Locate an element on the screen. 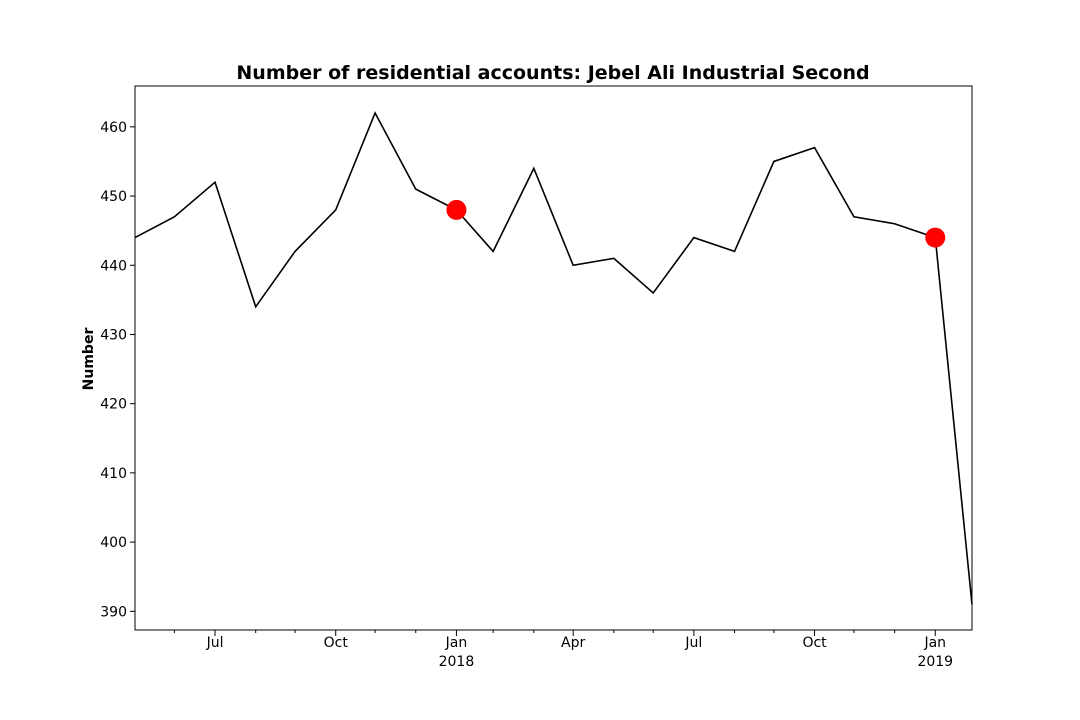  x-tick-label: Apr is located at coordinates (573, 643).